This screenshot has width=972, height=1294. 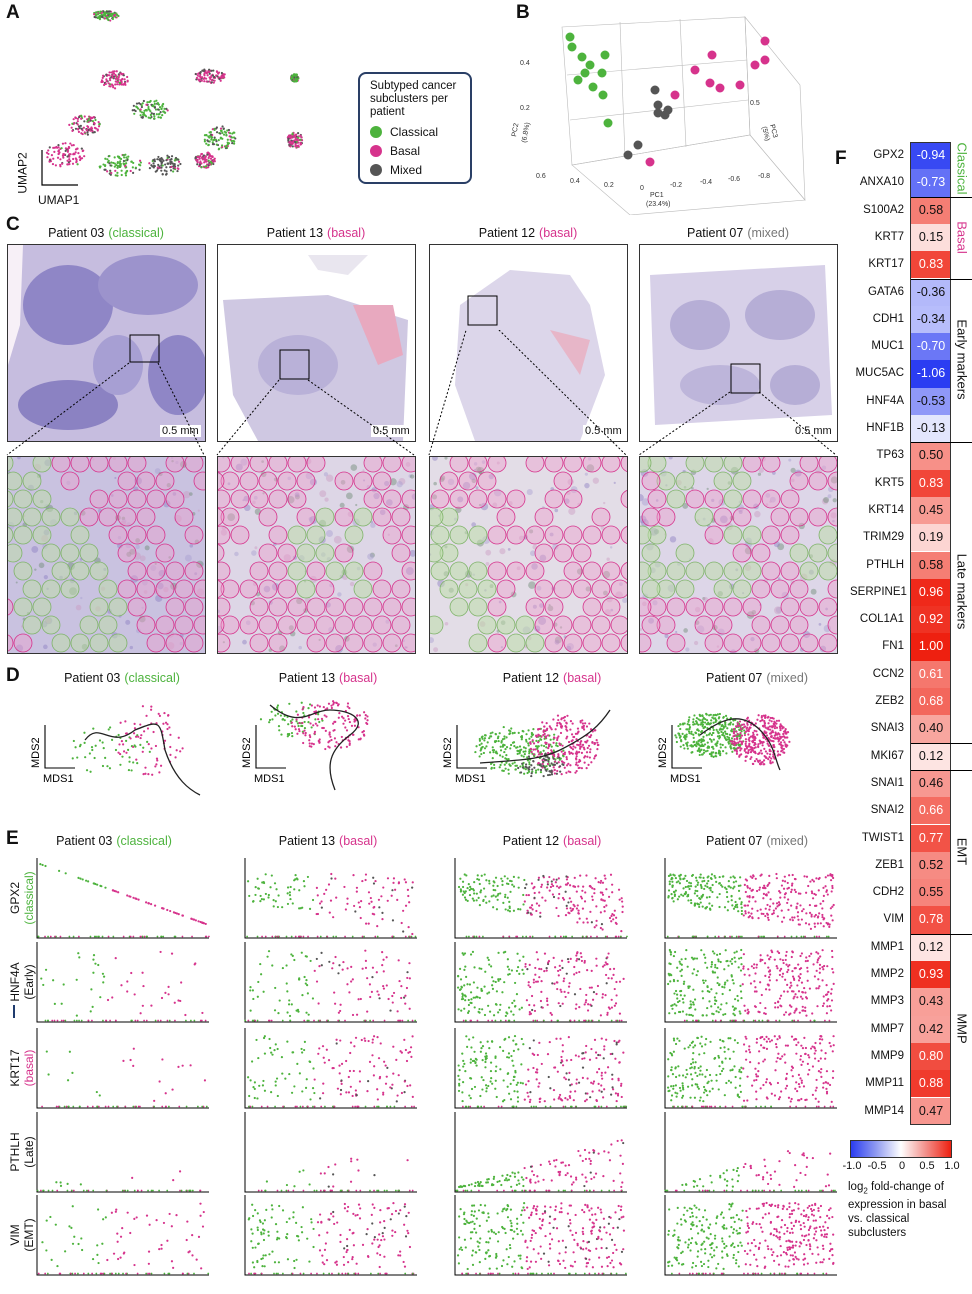 What do you see at coordinates (13, 12) in the screenshot?
I see `panel-label-a: A` at bounding box center [13, 12].